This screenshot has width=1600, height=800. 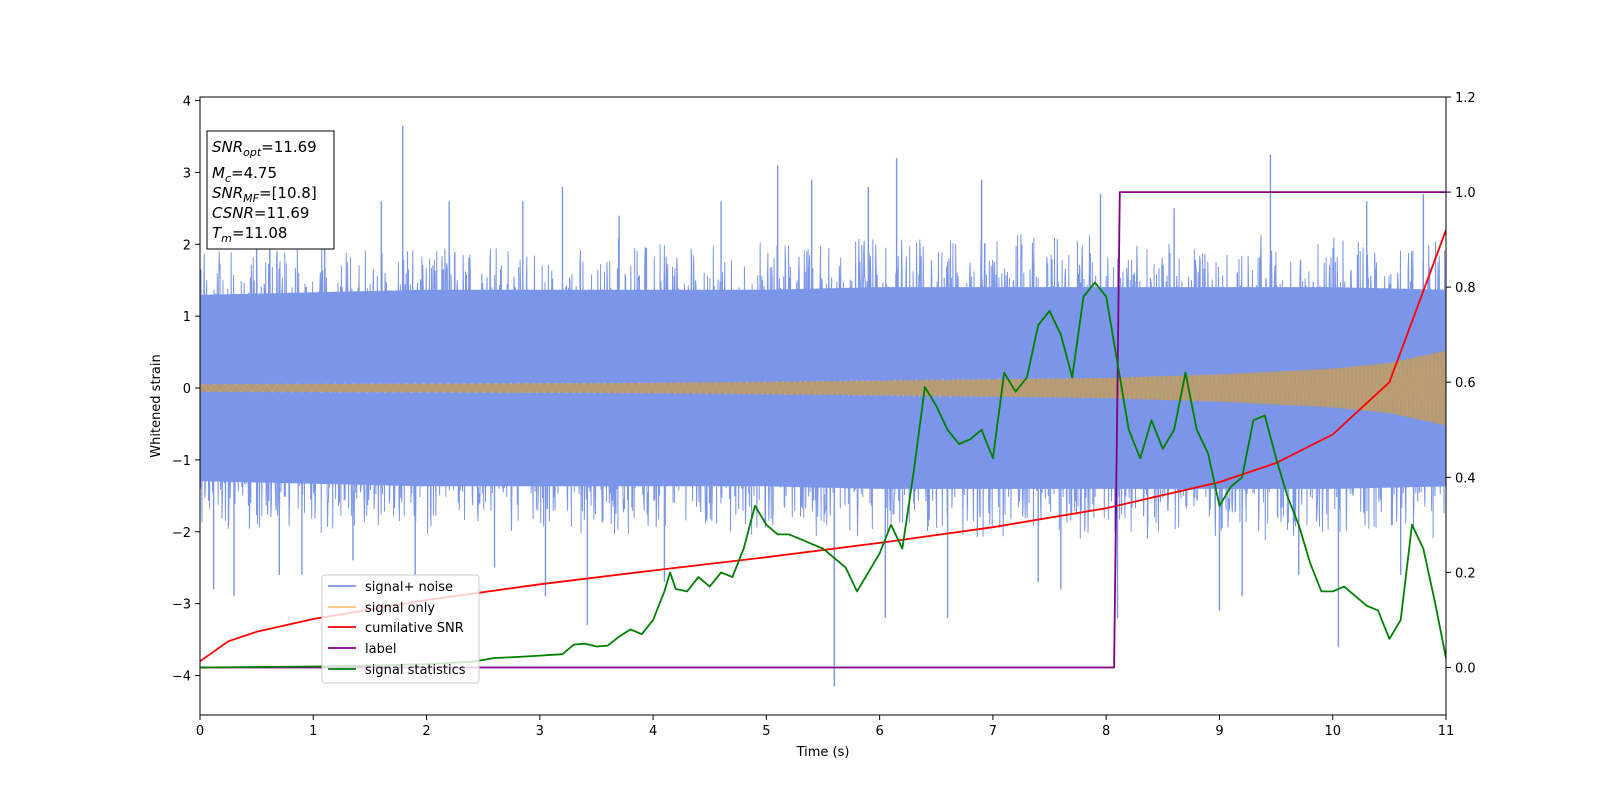 I want to click on info-mc: Mc=4.75, so click(x=244, y=174).